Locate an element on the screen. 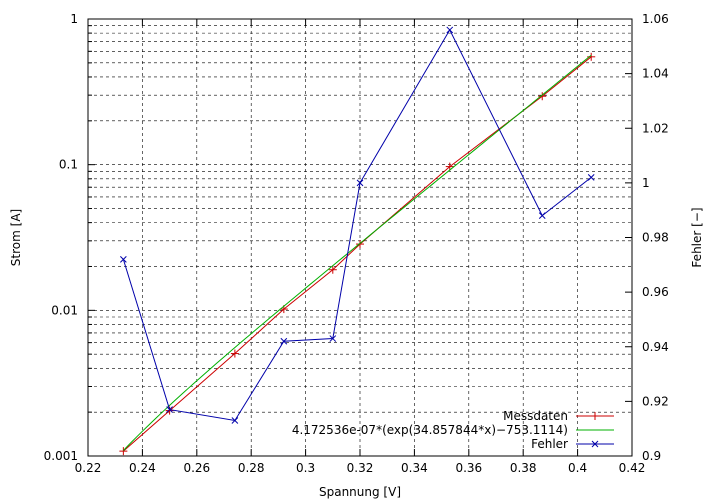 Image resolution: width=713 pixels, height=500 pixels. x-tick-label: 0.42 is located at coordinates (632, 468).